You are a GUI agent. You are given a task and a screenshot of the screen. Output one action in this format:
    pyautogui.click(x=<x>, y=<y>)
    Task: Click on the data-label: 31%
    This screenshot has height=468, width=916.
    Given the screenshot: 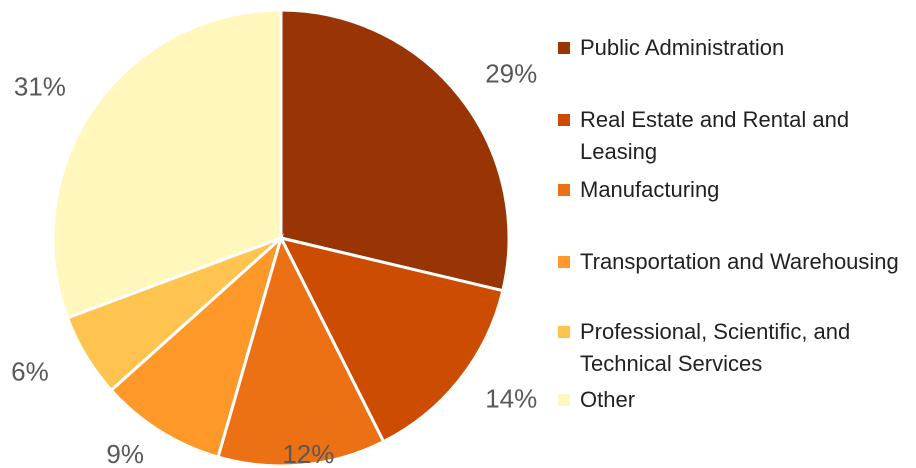 What is the action you would take?
    pyautogui.click(x=40, y=87)
    